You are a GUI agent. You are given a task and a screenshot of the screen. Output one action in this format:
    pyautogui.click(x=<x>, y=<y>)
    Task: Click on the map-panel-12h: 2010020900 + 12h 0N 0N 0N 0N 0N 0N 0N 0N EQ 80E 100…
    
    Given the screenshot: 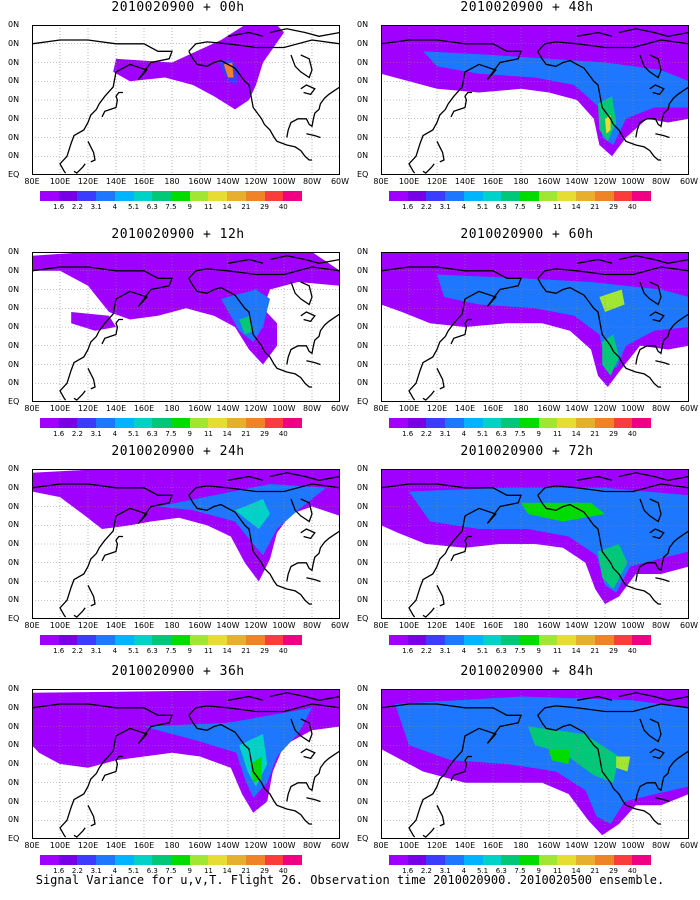 What is the action you would take?
    pyautogui.click(x=178, y=334)
    